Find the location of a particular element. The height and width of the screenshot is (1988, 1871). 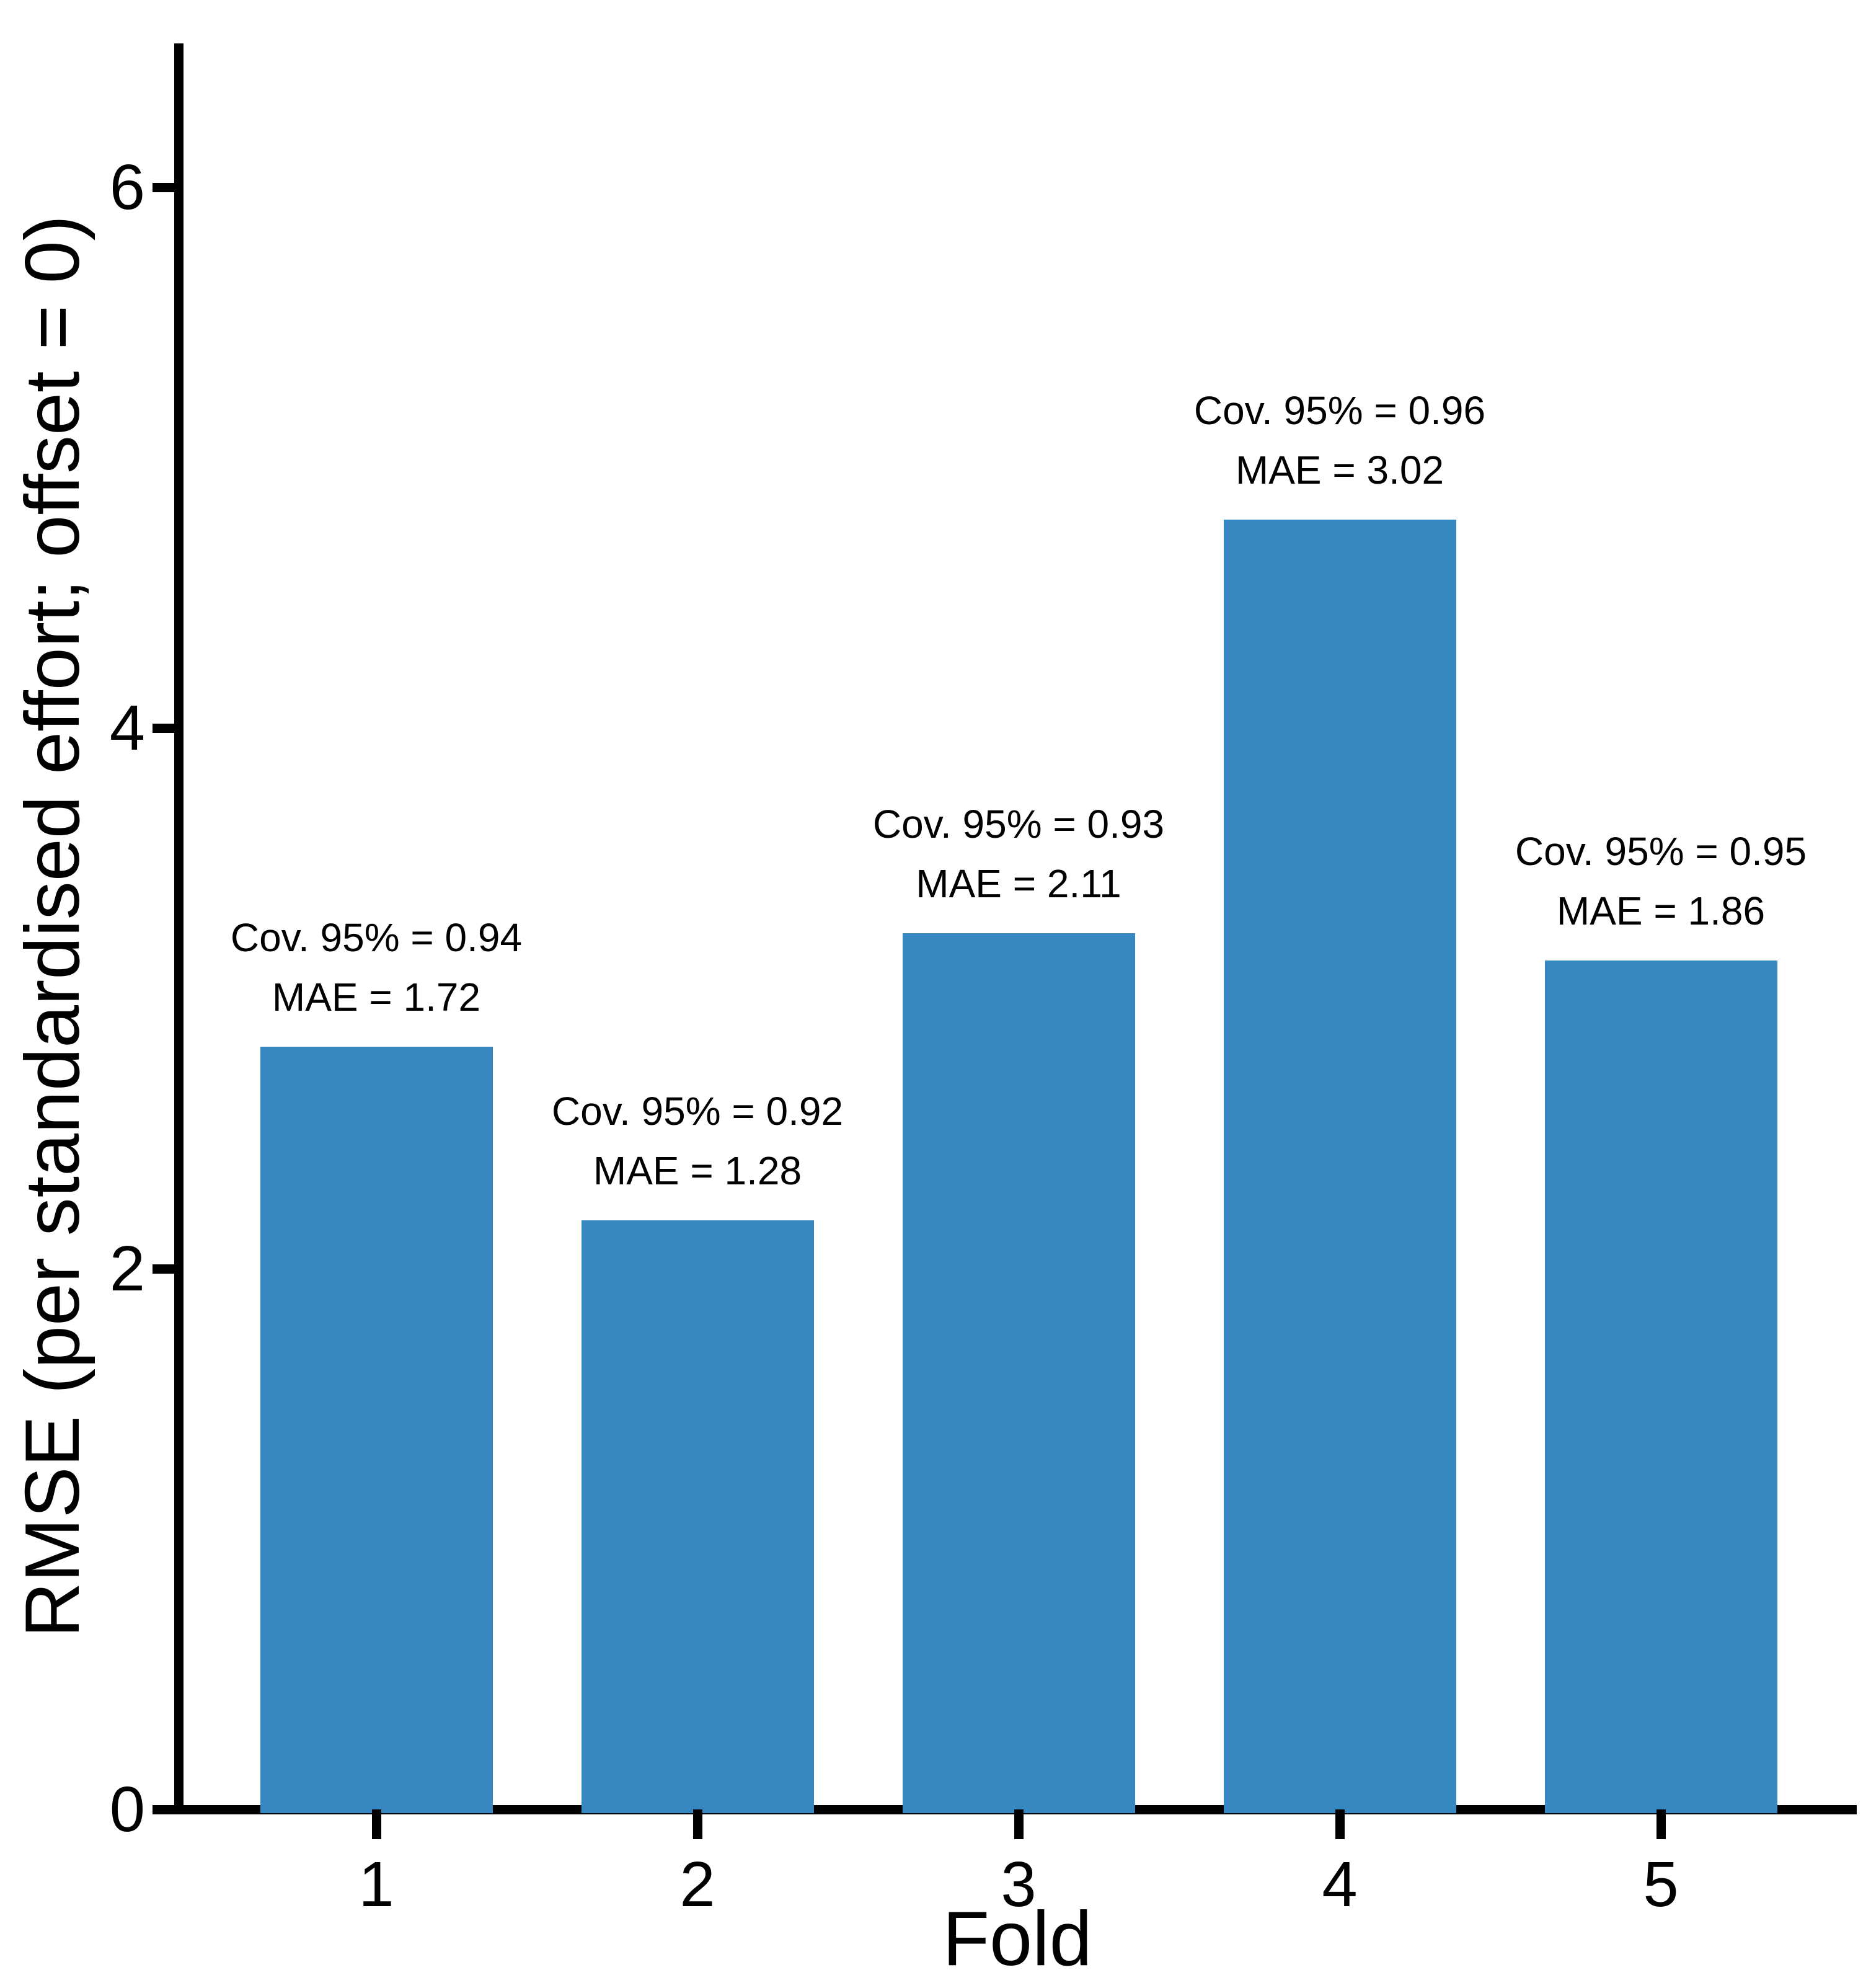

bar-annotation: Cov. 95% = 0.92 MAE = 1.28 is located at coordinates (697, 1140).